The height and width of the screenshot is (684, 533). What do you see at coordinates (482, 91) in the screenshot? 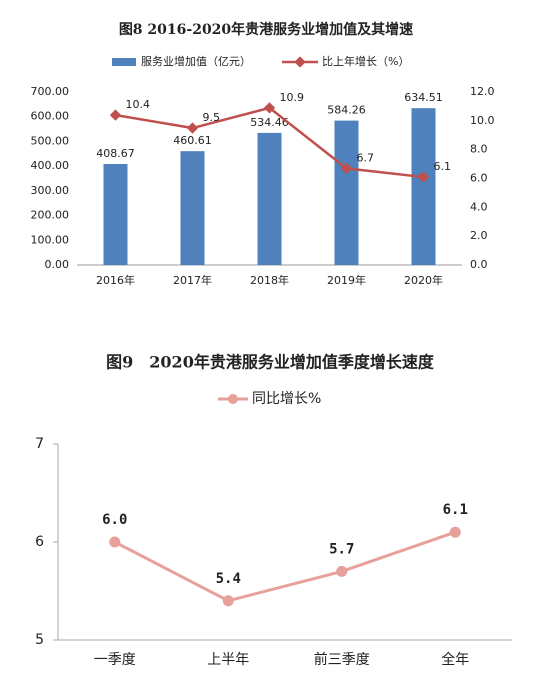
I see `y2-tick-label: 12.0` at bounding box center [482, 91].